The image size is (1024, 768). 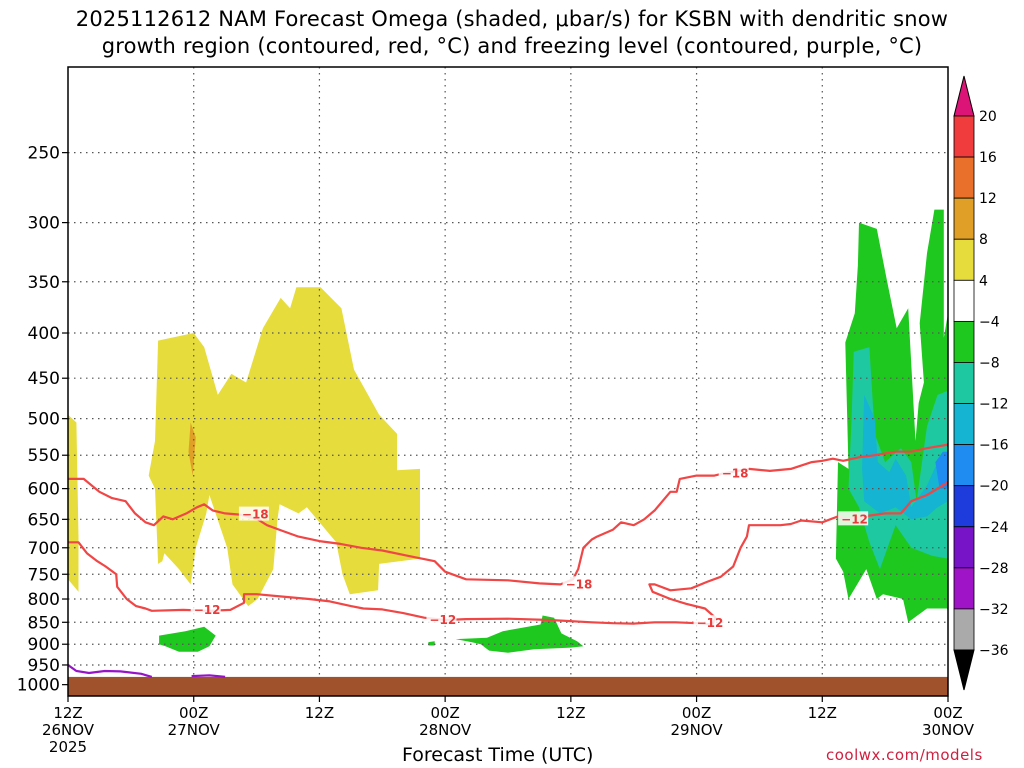 What do you see at coordinates (981, 383) in the screenshot?
I see `colorbar: 20 16 12 8 4 −4 −8 −12 −16 −20 −24 −28 −32 −36` at bounding box center [981, 383].